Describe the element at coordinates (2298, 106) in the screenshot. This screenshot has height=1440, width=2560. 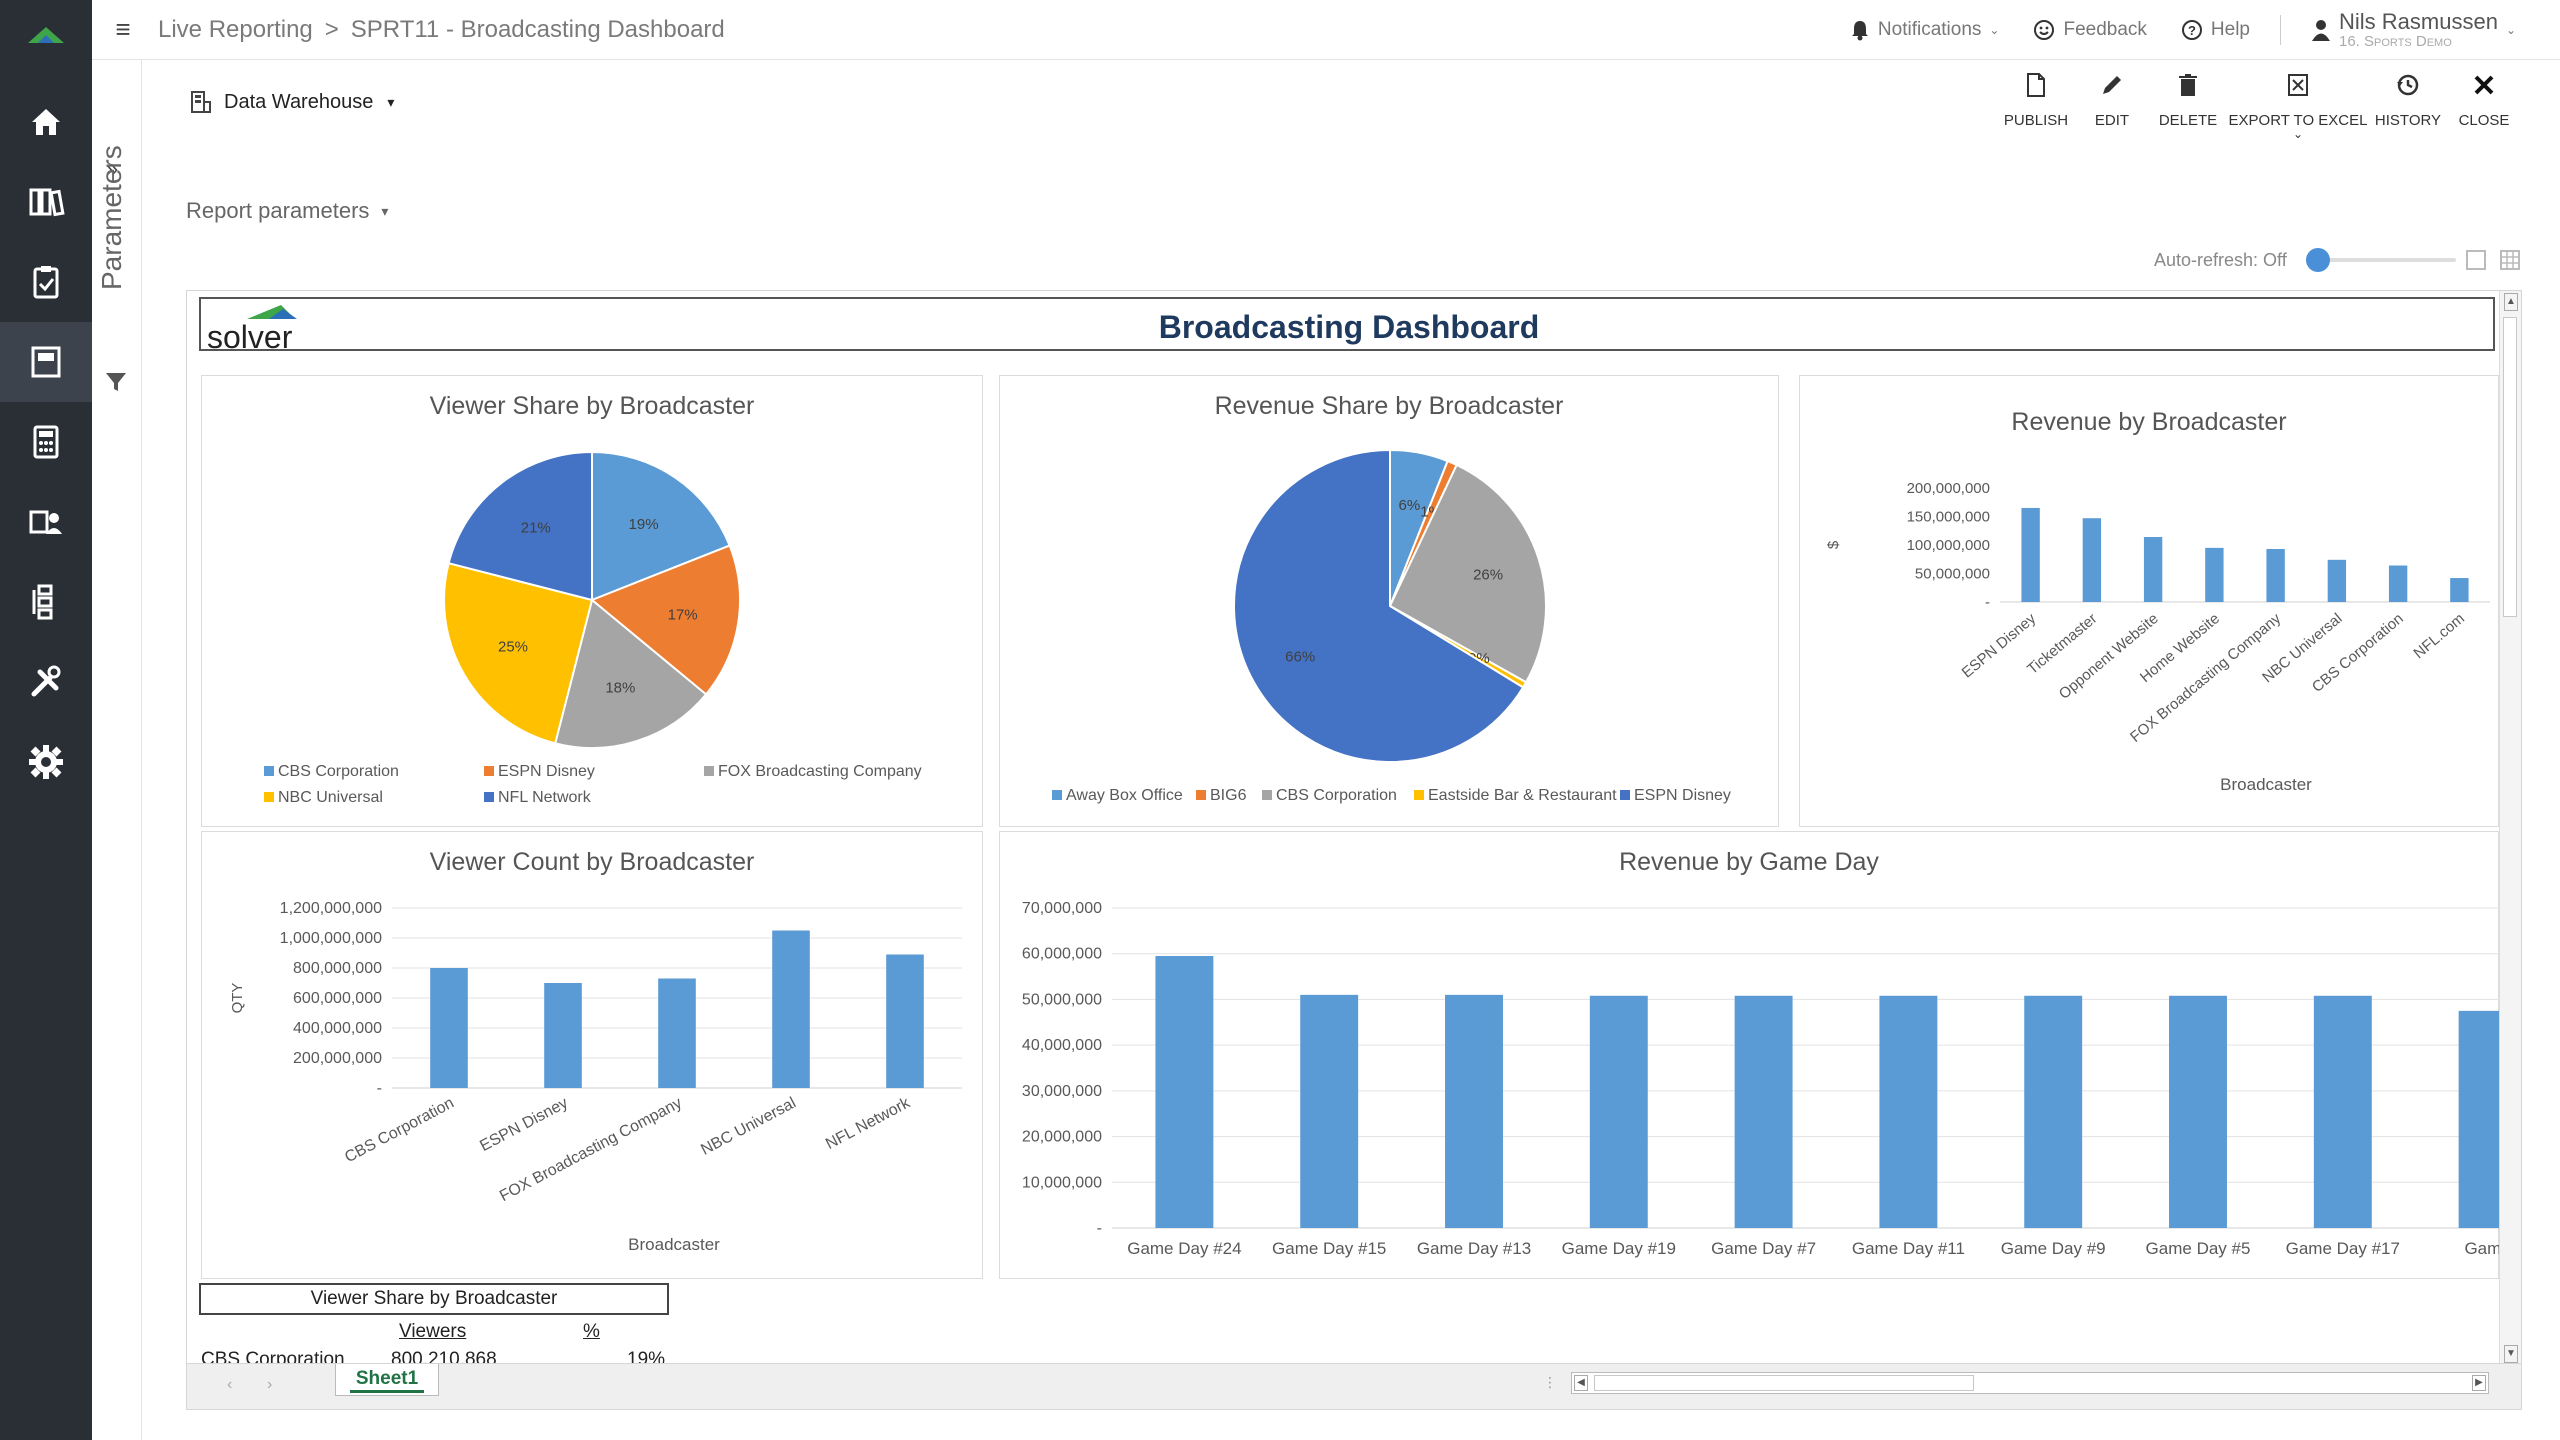
I see `export-excel-button: EXPORT TO EXCEL ⌄` at that location.